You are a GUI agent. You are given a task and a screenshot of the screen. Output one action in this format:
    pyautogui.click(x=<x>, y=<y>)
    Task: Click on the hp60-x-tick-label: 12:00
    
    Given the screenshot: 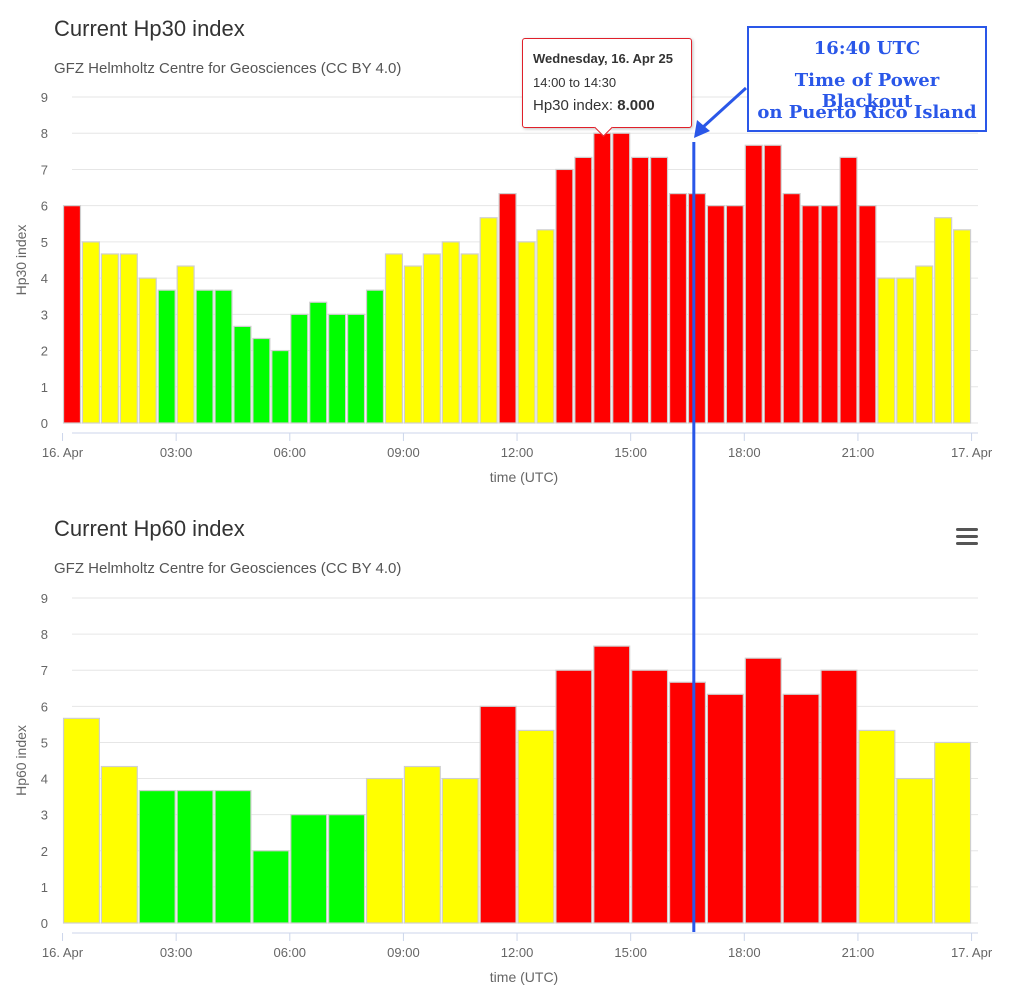 What is the action you would take?
    pyautogui.click(x=517, y=952)
    